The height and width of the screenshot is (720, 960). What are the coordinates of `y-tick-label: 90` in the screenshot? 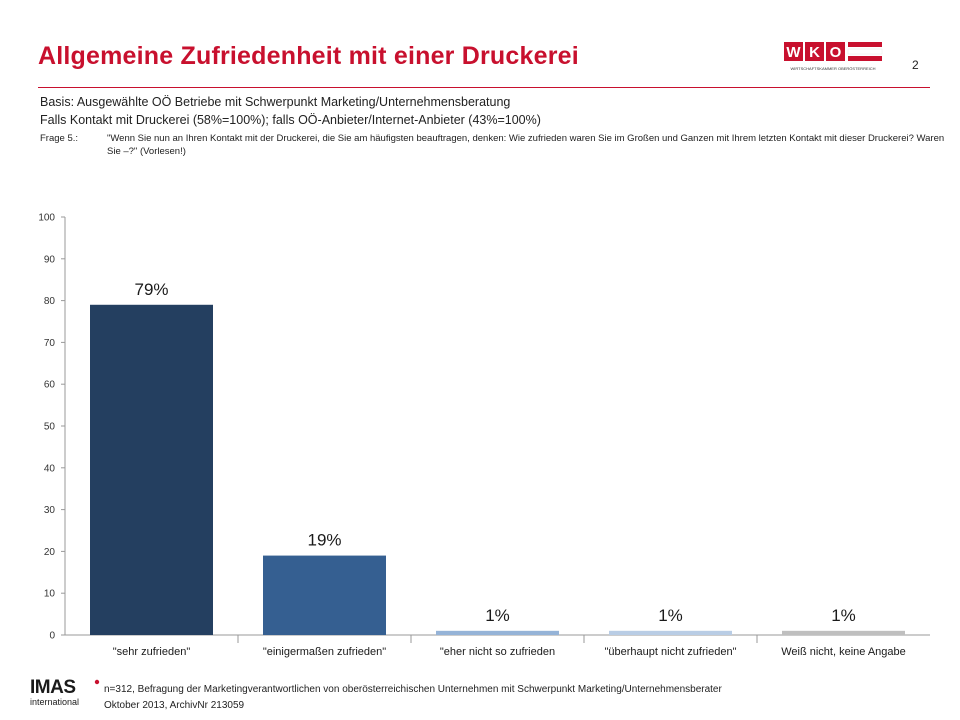 It's located at (50, 259).